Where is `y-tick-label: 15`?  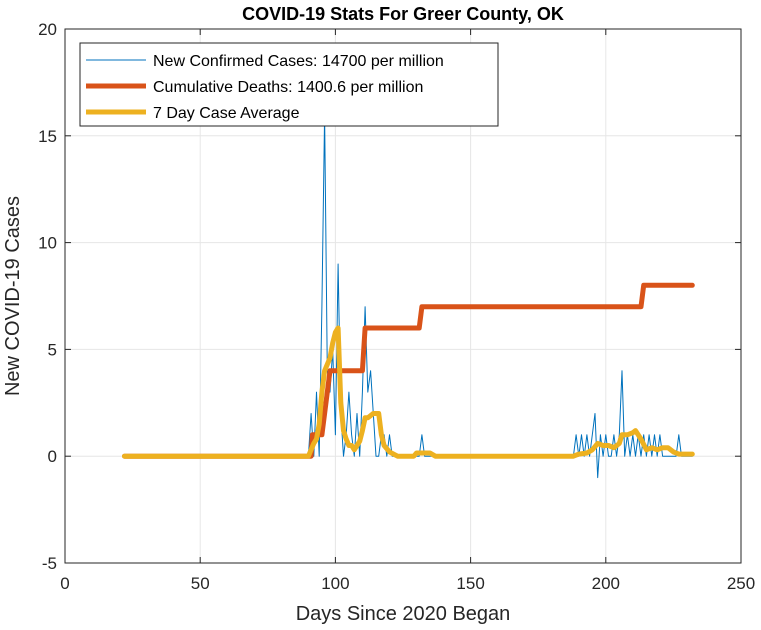 y-tick-label: 15 is located at coordinates (47, 136).